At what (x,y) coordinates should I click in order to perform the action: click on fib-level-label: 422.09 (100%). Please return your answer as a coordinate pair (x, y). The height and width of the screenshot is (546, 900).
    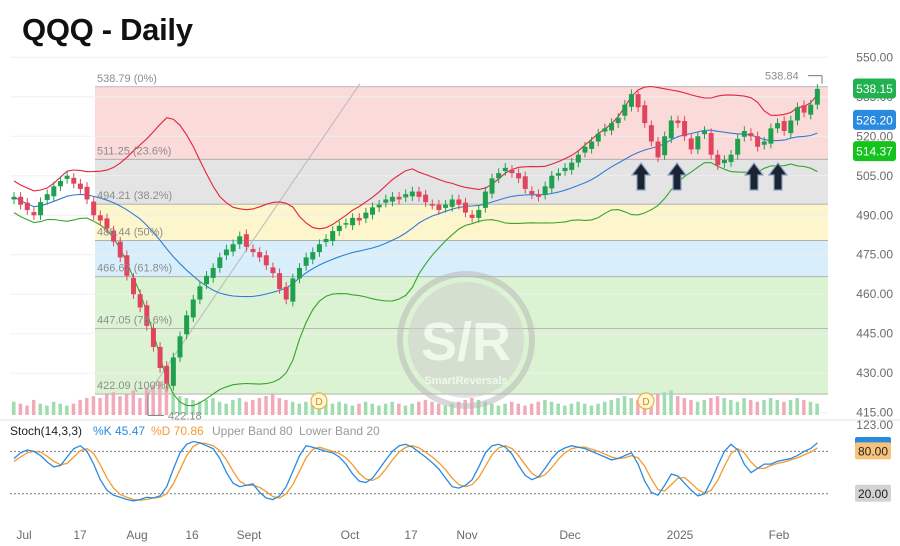
    Looking at the image, I should click on (133, 386).